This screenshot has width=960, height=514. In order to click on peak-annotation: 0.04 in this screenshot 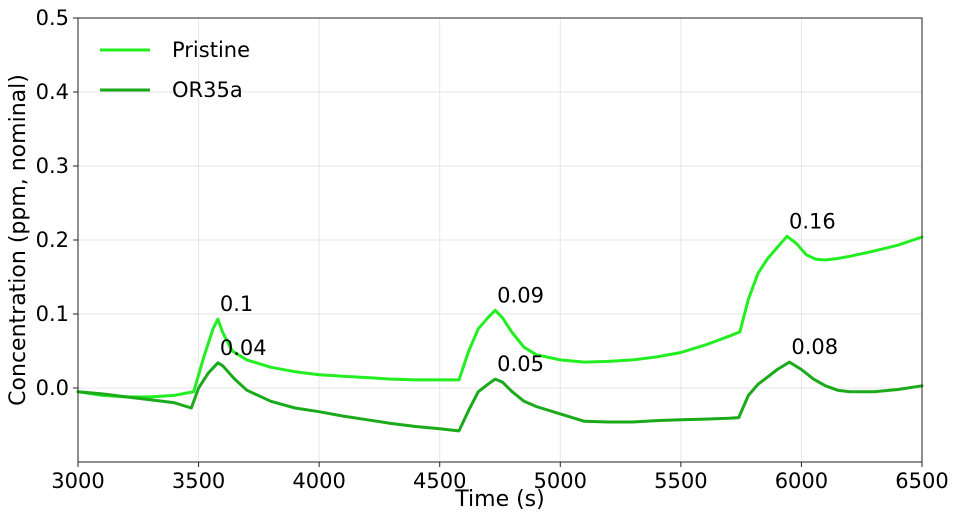, I will do `click(243, 348)`.